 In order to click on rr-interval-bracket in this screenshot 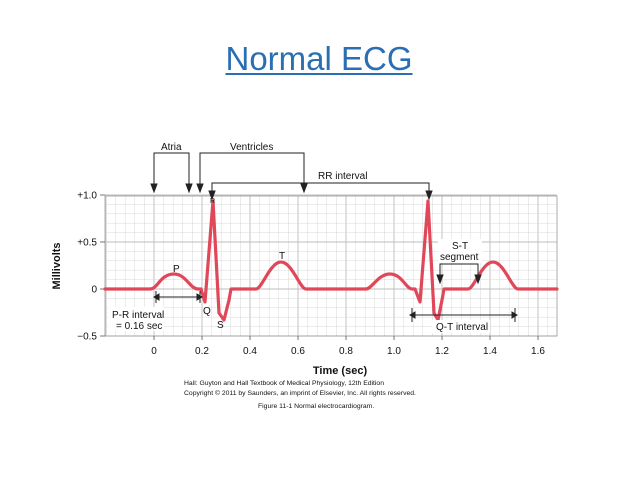, I will do `click(320, 191)`.